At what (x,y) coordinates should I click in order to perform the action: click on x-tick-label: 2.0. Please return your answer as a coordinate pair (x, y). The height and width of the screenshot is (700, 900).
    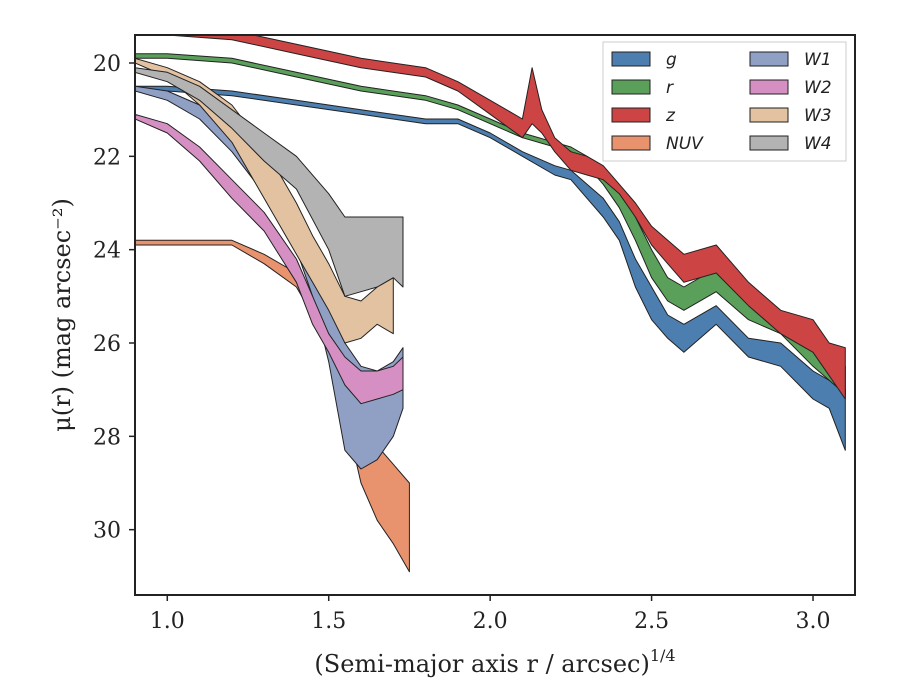
    Looking at the image, I should click on (490, 621).